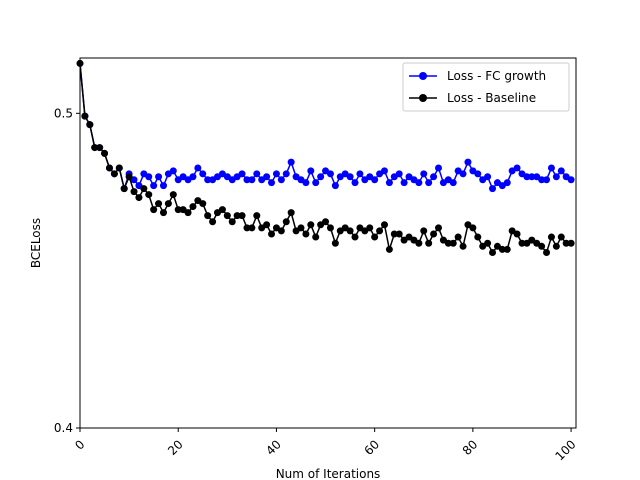  Describe the element at coordinates (423, 76) in the screenshot. I see `legend-marker-fc-growth` at that location.